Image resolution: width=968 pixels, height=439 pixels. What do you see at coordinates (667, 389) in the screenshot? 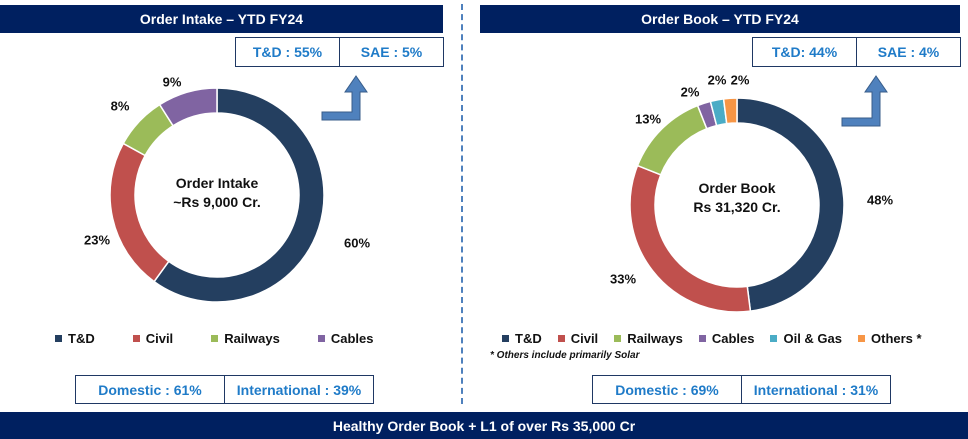
I see `domestic-share: Domestic : 69%` at bounding box center [667, 389].